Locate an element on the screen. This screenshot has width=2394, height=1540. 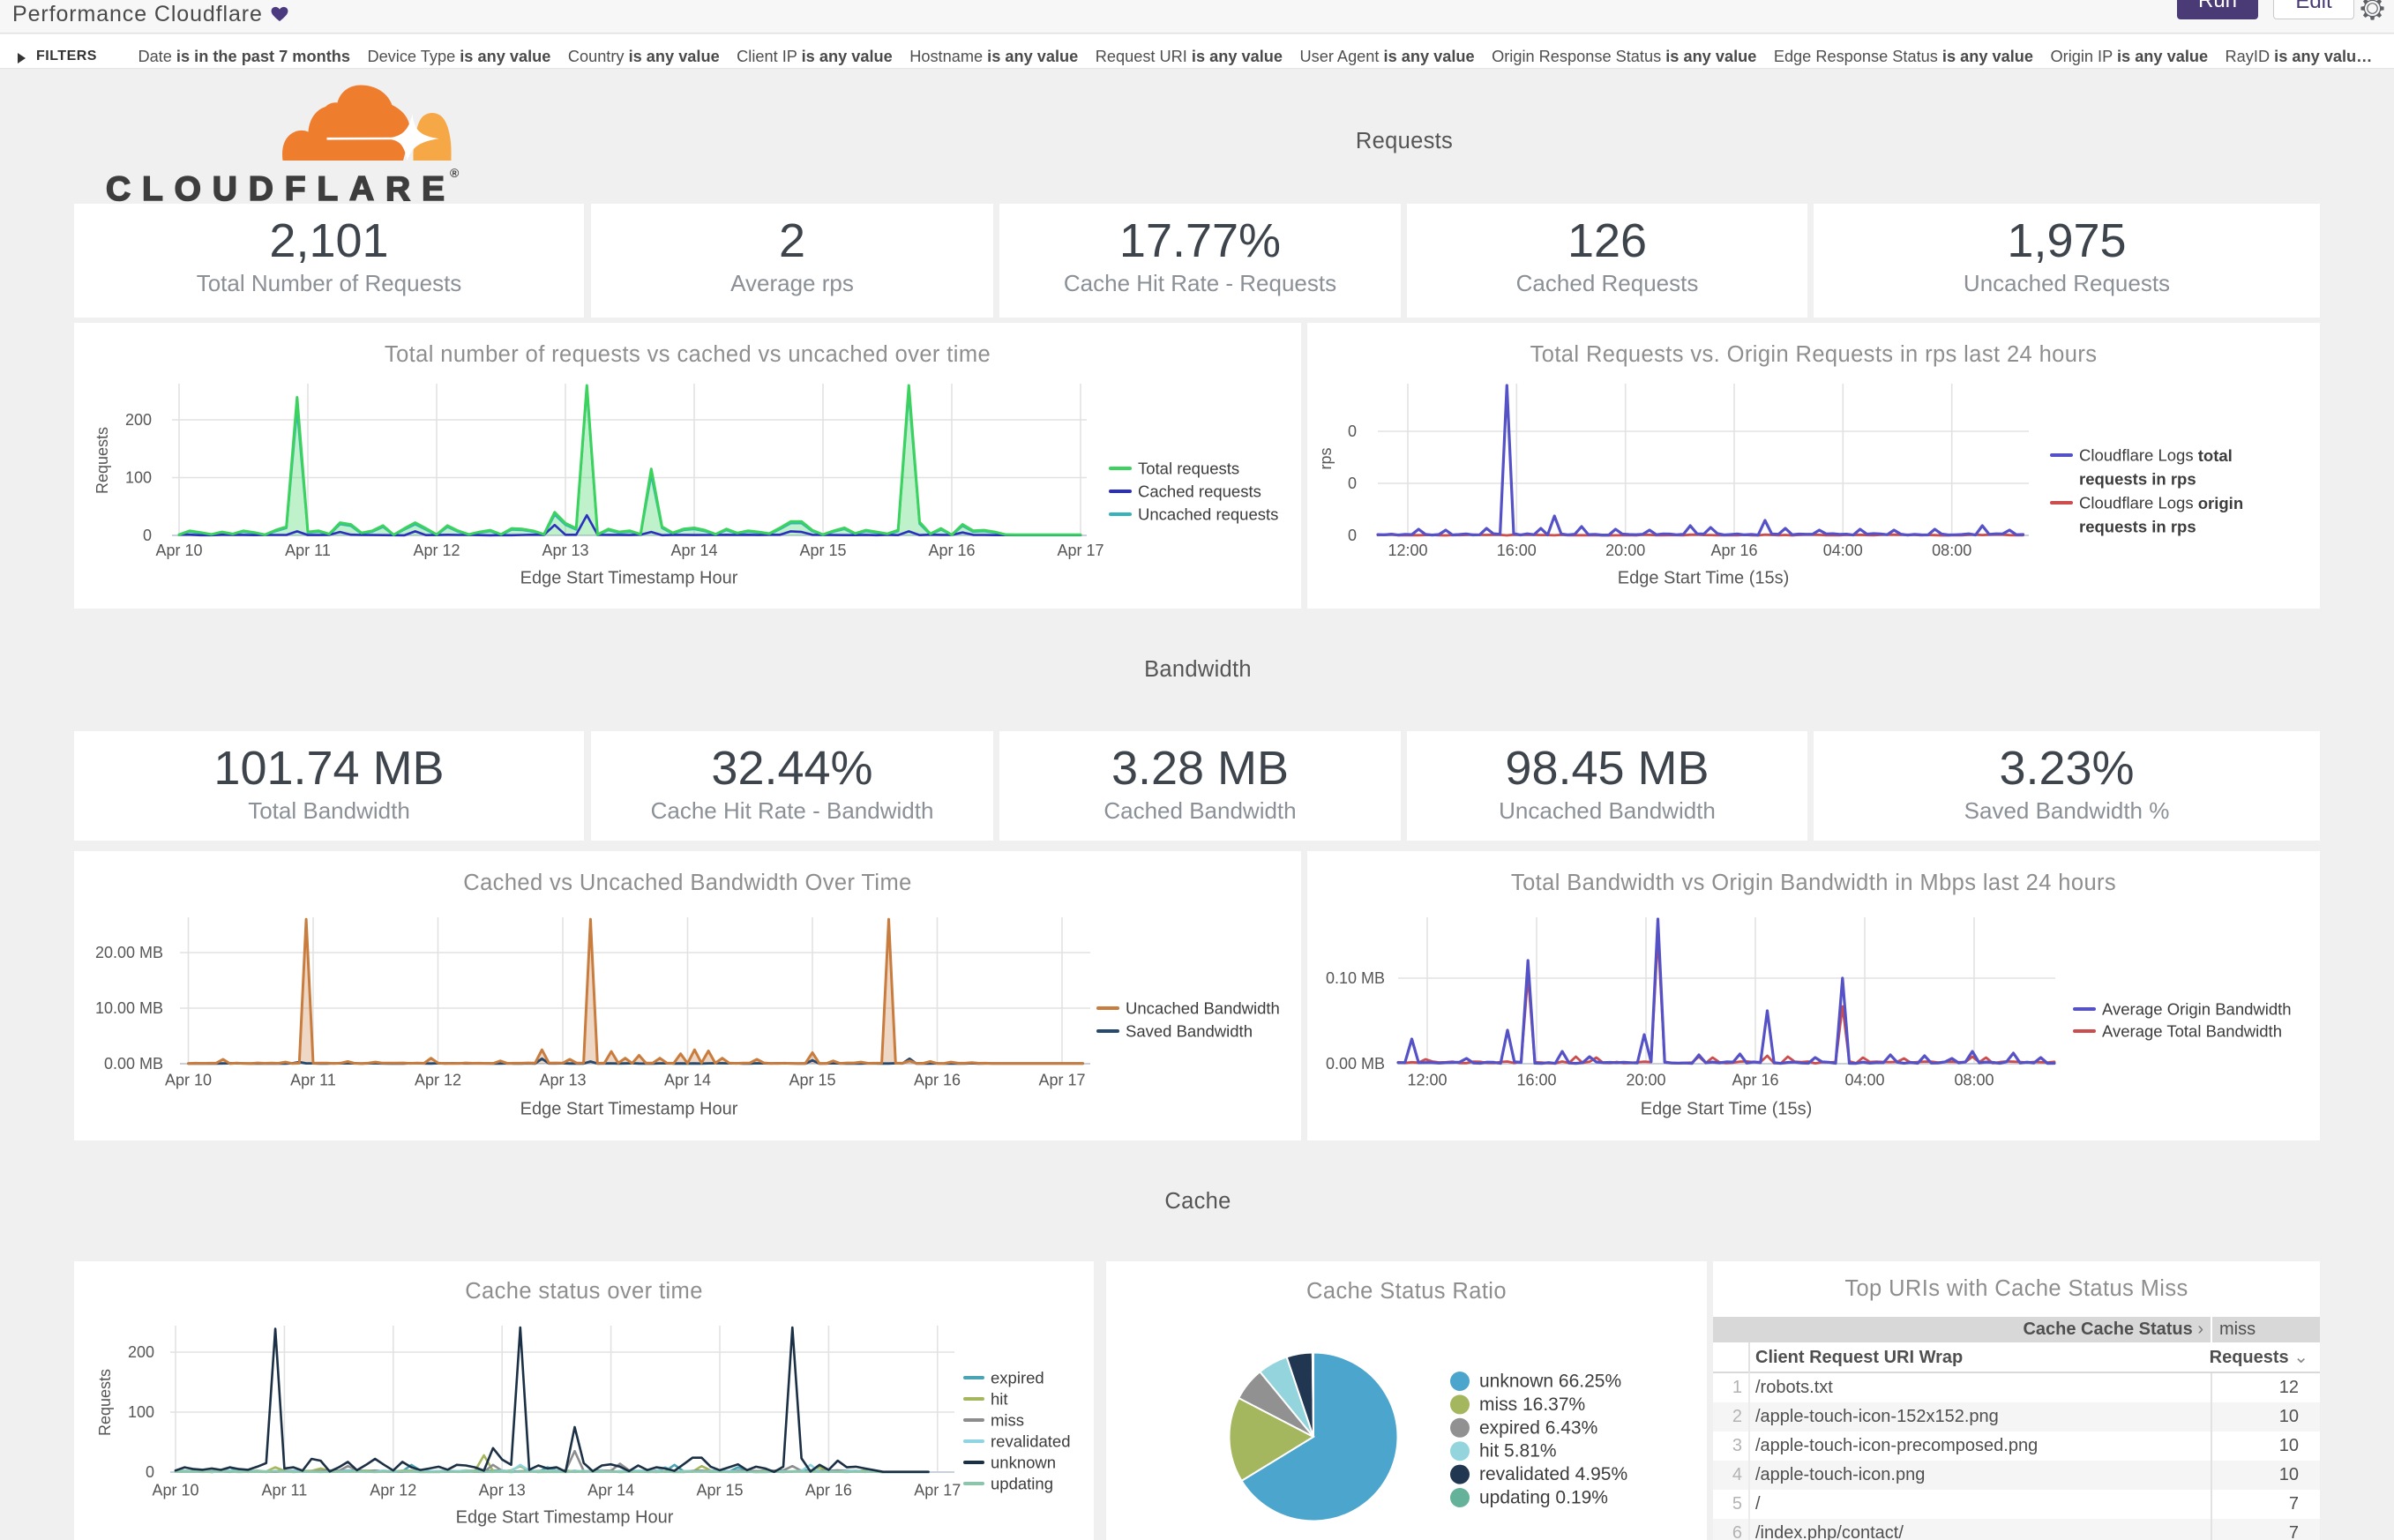
svg-text: 10.00 MB is located at coordinates (129, 1008).